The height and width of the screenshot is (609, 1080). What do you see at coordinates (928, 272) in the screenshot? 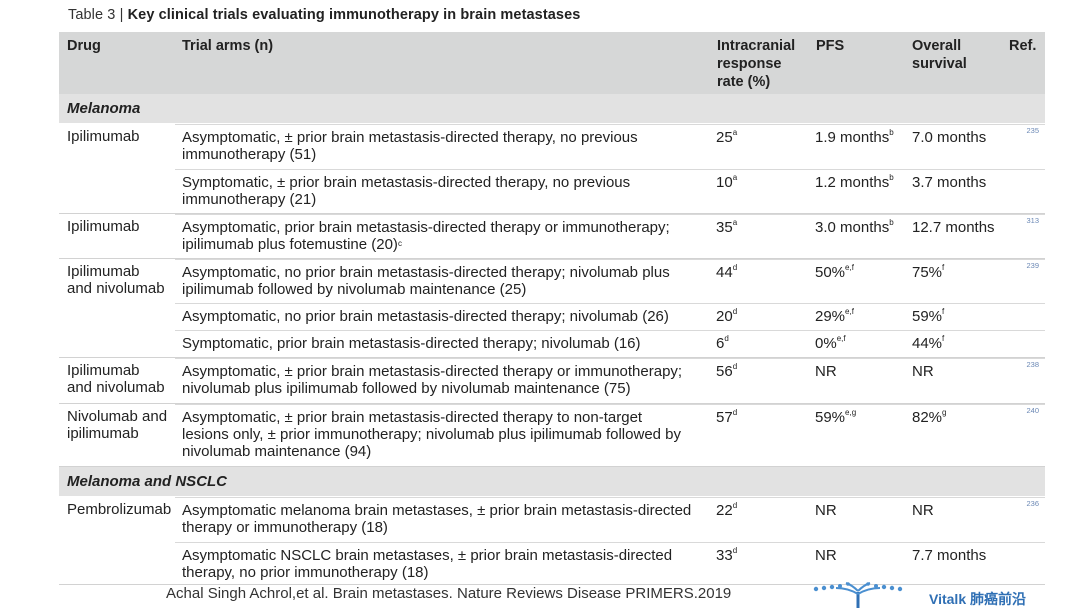
I see `overall-survival-cell: 75%f` at bounding box center [928, 272].